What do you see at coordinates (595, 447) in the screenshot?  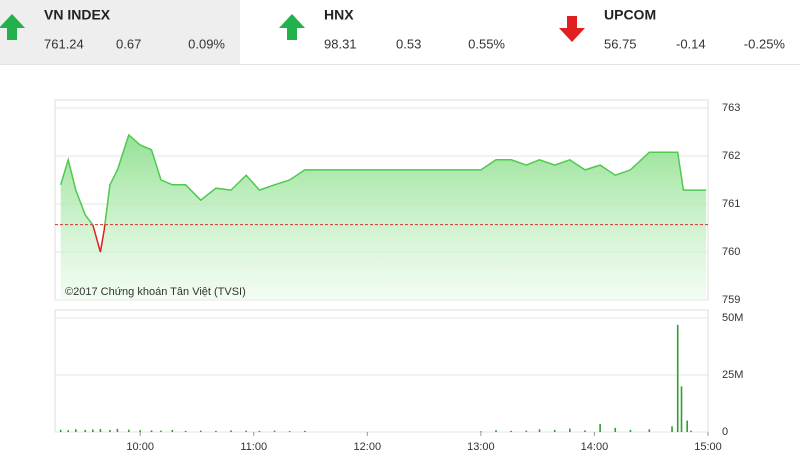 I see `x-tick-label: 14:00` at bounding box center [595, 447].